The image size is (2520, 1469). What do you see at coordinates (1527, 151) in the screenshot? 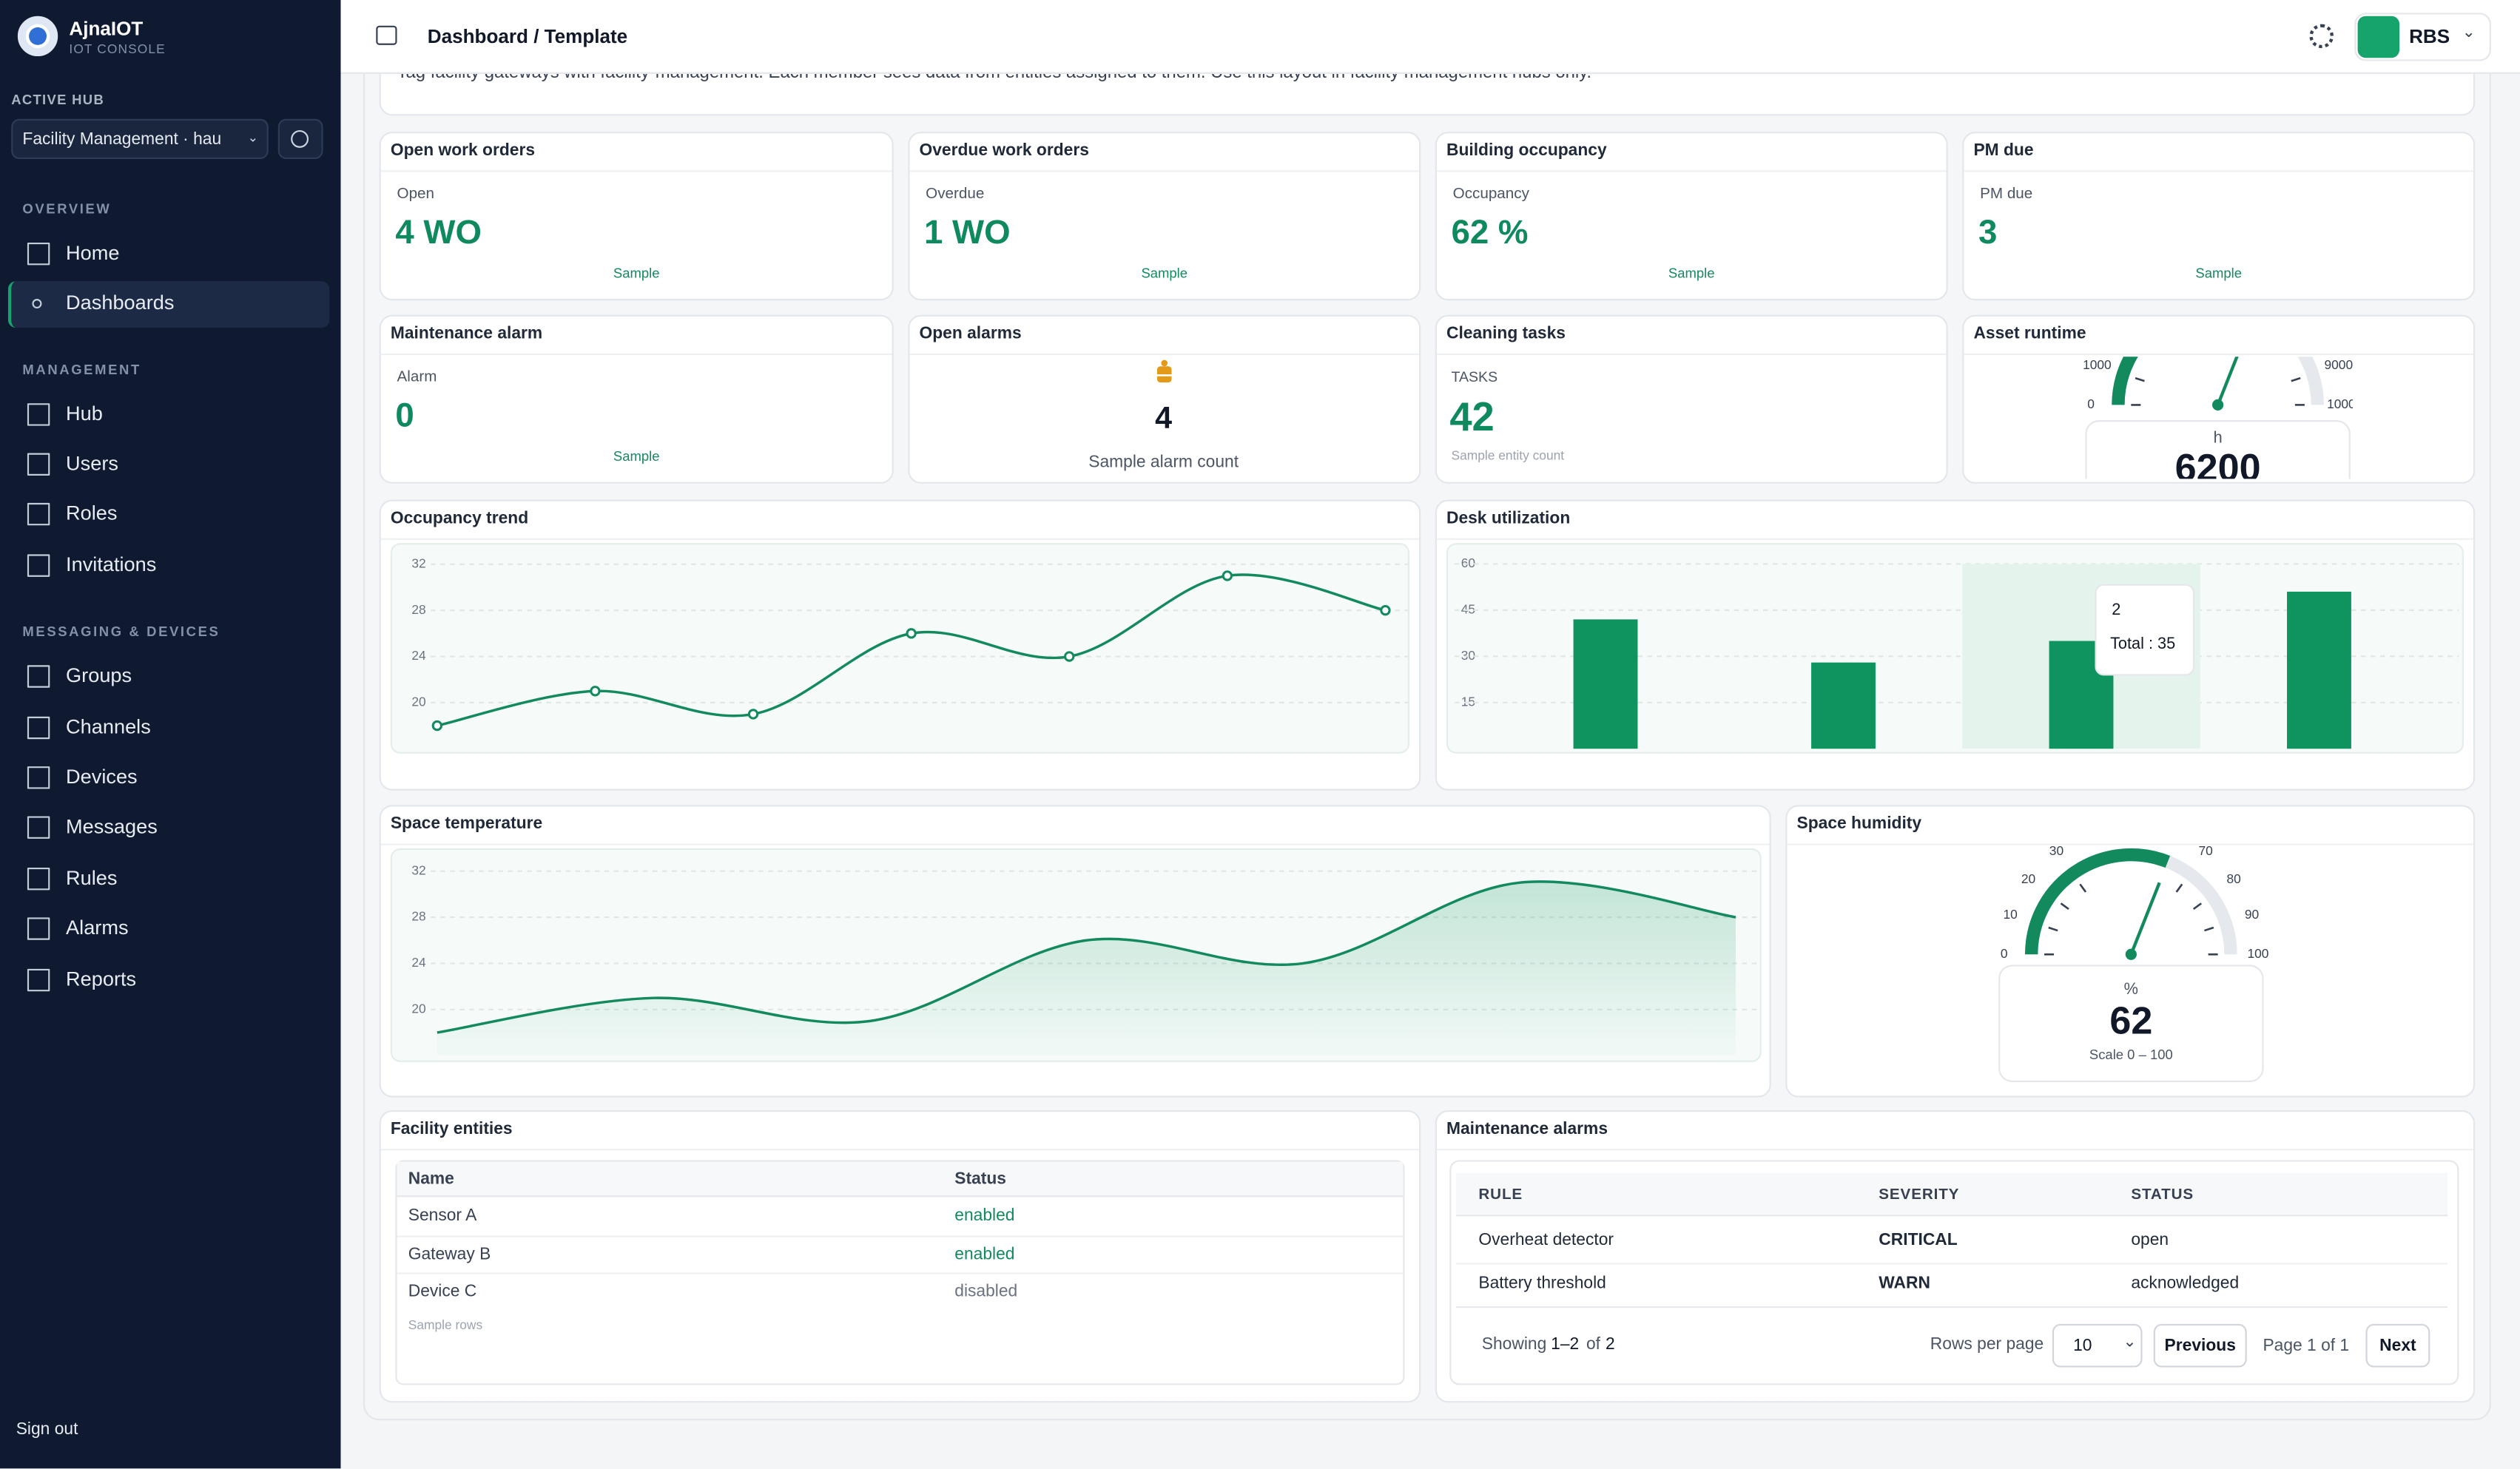
I see `card-title: Building occupancy` at bounding box center [1527, 151].